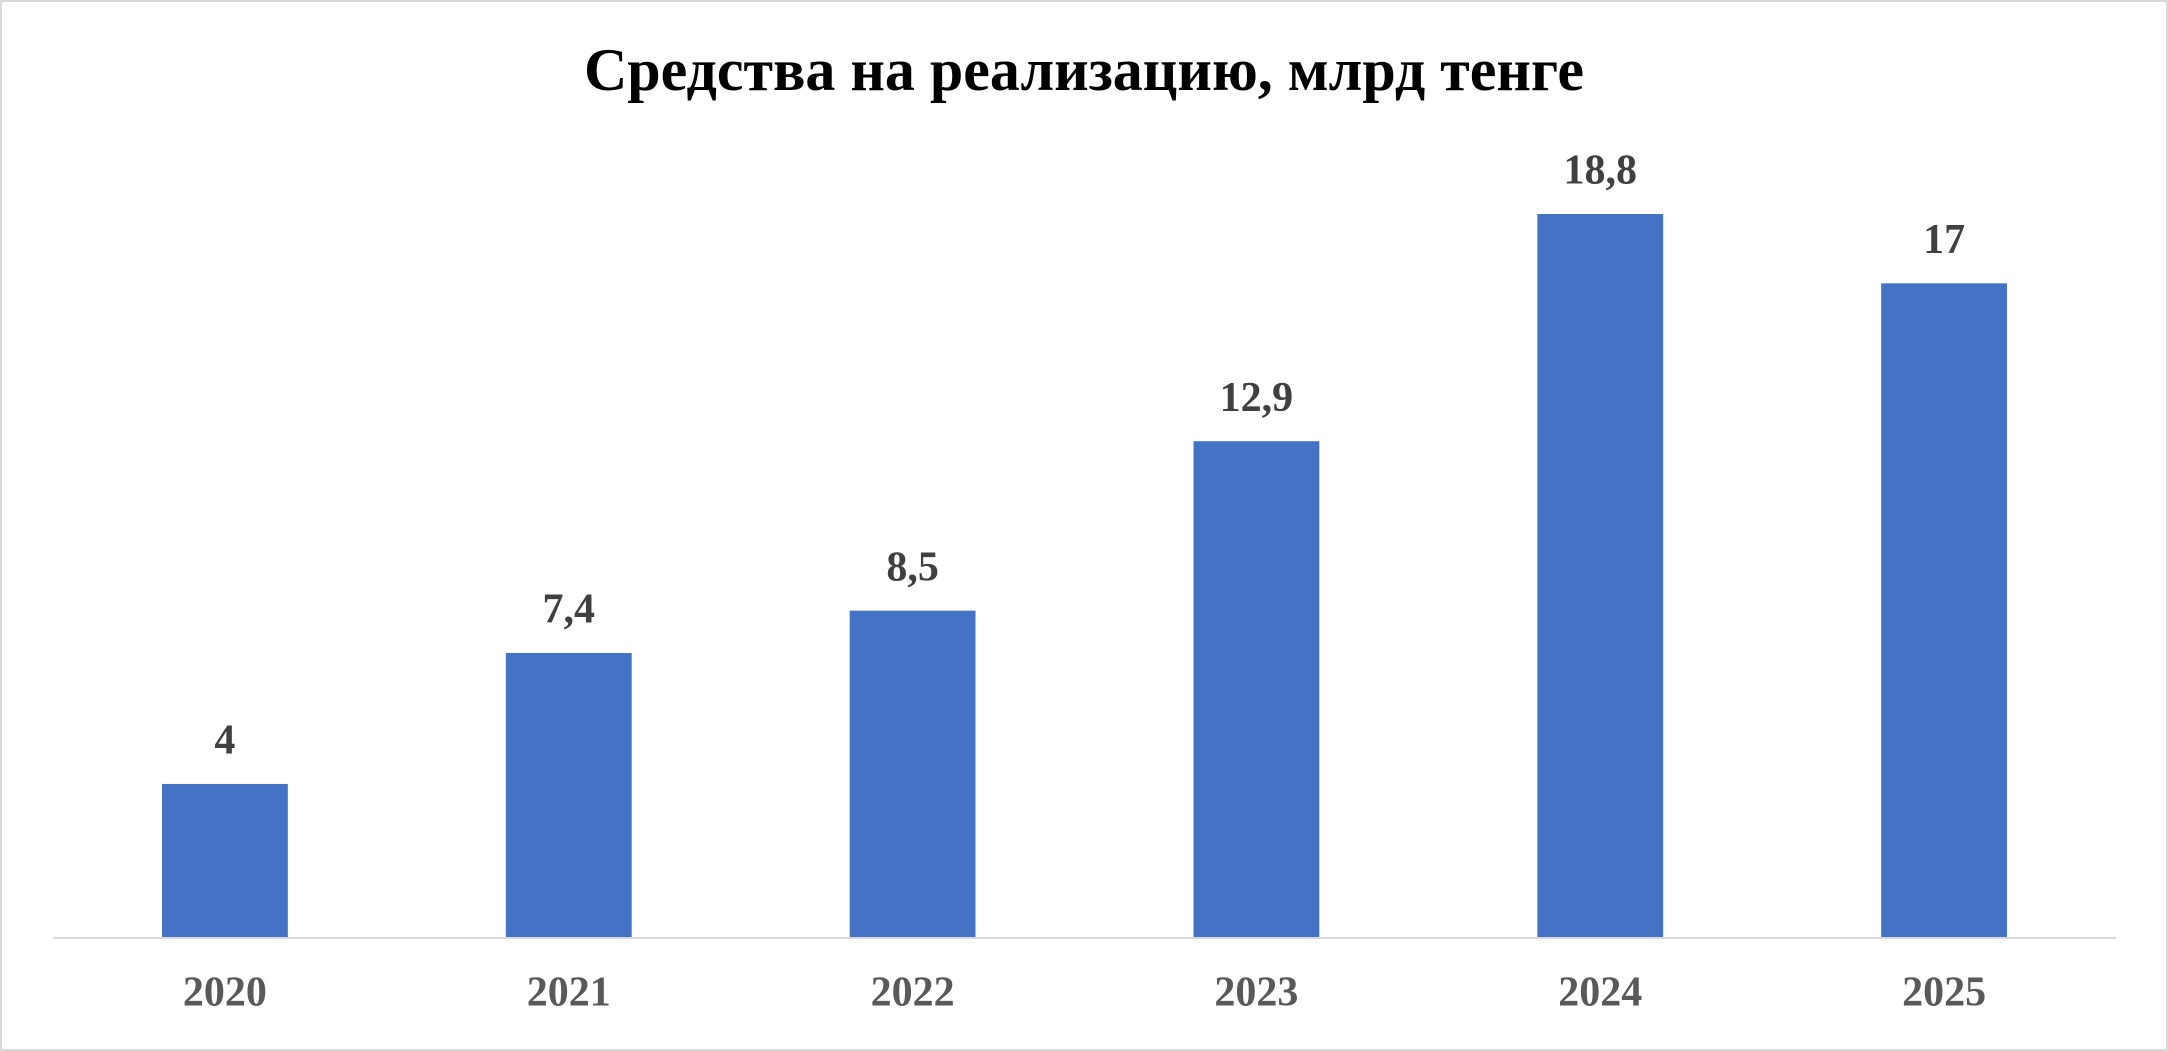 This screenshot has width=2168, height=1051. What do you see at coordinates (912, 567) in the screenshot?
I see `data-label: 8,5` at bounding box center [912, 567].